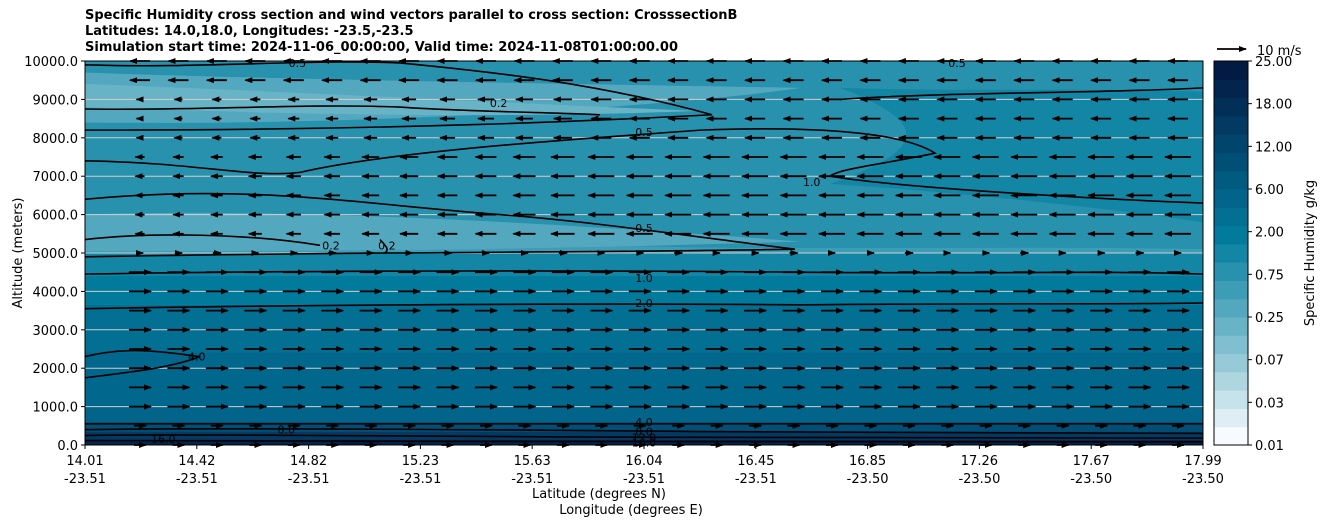 The image size is (1326, 526). What do you see at coordinates (1269, 446) in the screenshot?
I see `colorbar-tick-label: 0.01` at bounding box center [1269, 446].